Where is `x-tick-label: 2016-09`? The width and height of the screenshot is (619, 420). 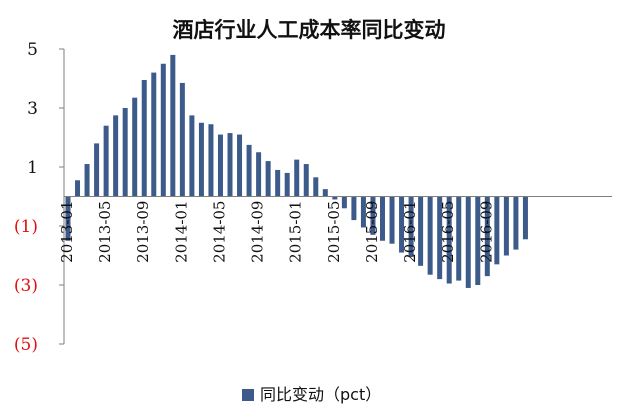 x-tick-label: 2016-09 is located at coordinates (486, 232).